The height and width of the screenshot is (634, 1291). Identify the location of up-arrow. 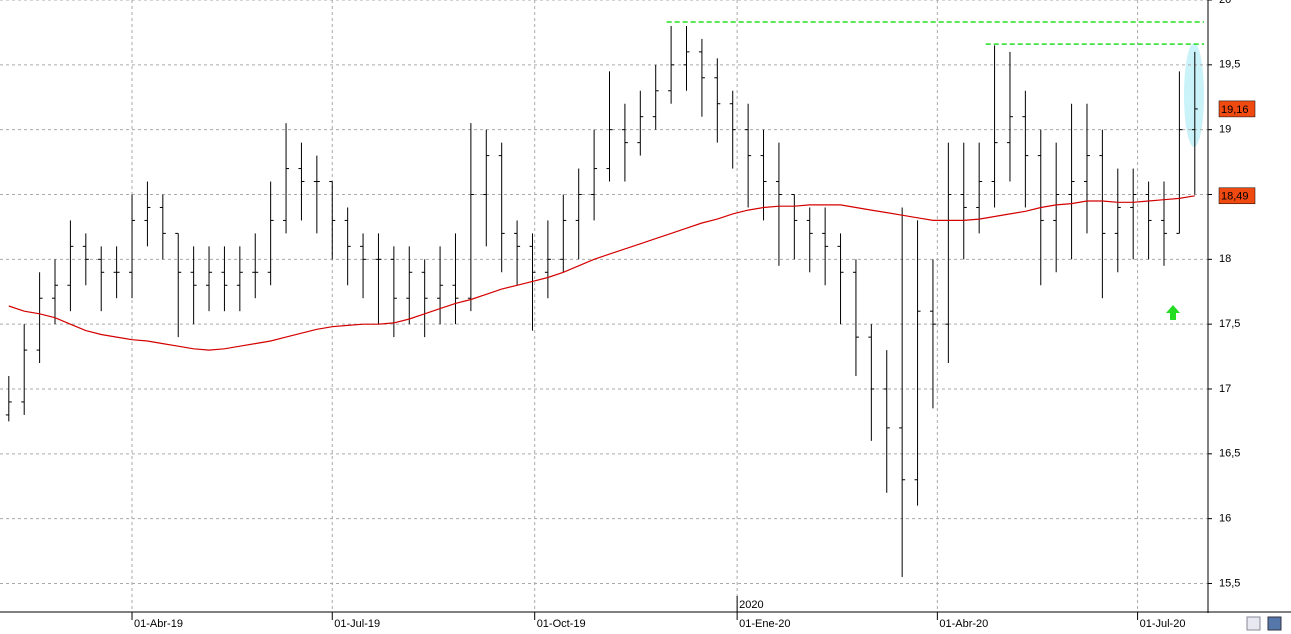
(1173, 312).